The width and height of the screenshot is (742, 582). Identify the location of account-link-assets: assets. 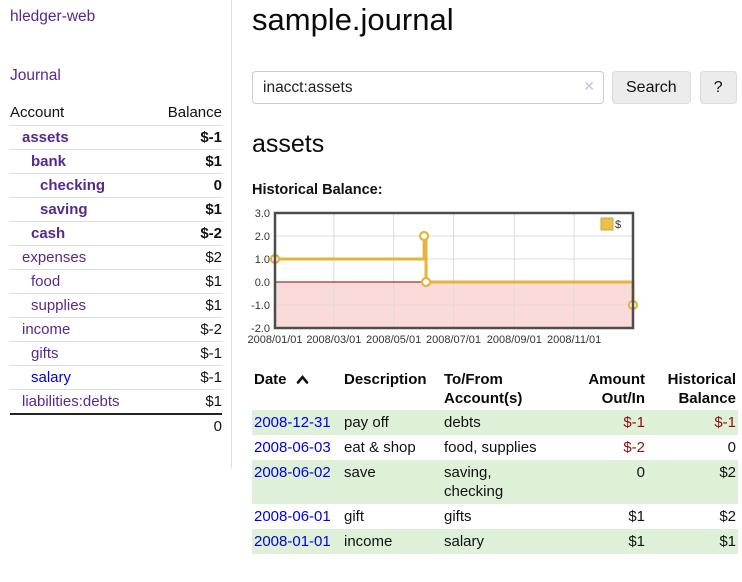
(45, 137).